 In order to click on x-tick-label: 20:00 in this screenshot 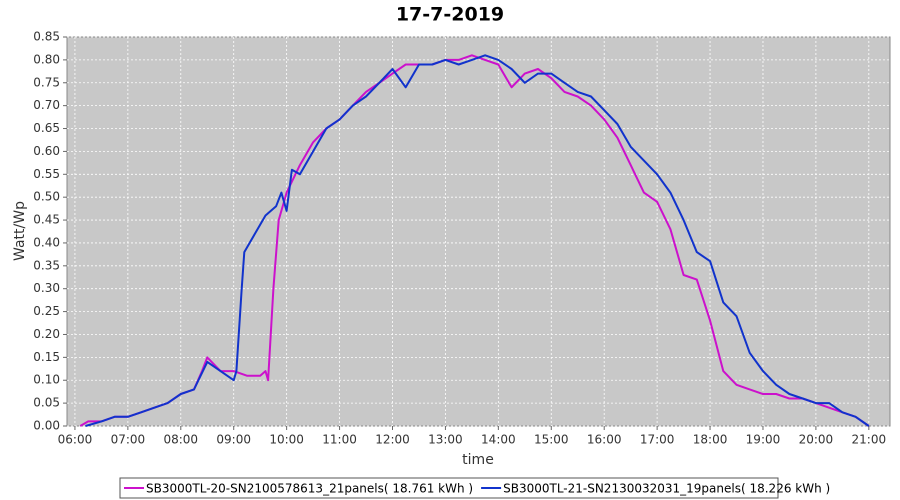, I will do `click(816, 440)`.